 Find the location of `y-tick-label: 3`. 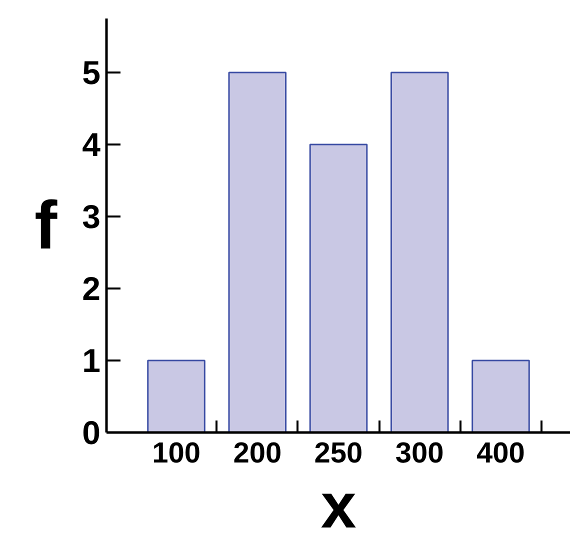

y-tick-label: 3 is located at coordinates (91, 216).